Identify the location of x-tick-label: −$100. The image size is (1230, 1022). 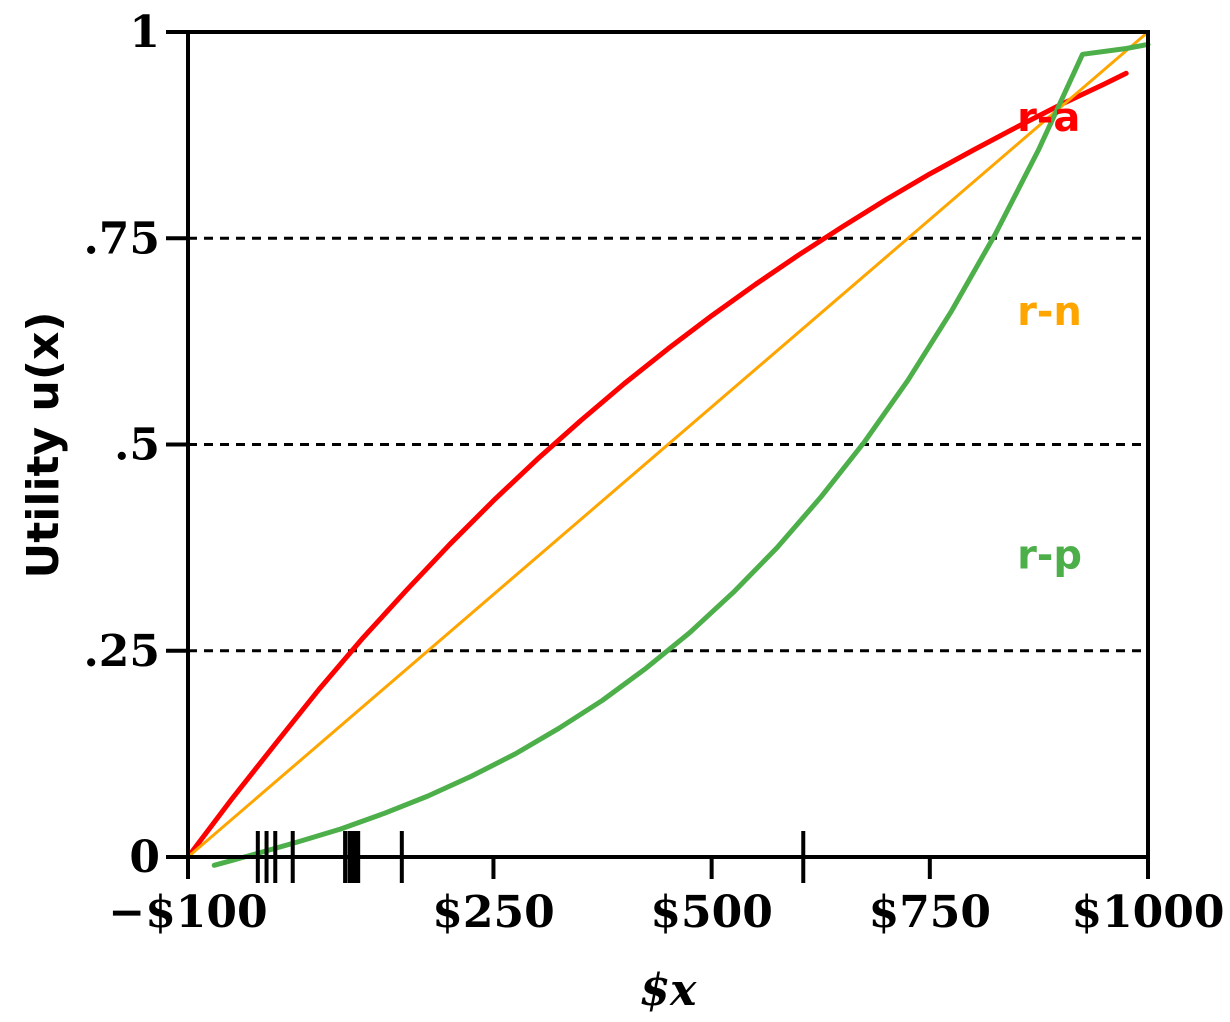
(187, 912).